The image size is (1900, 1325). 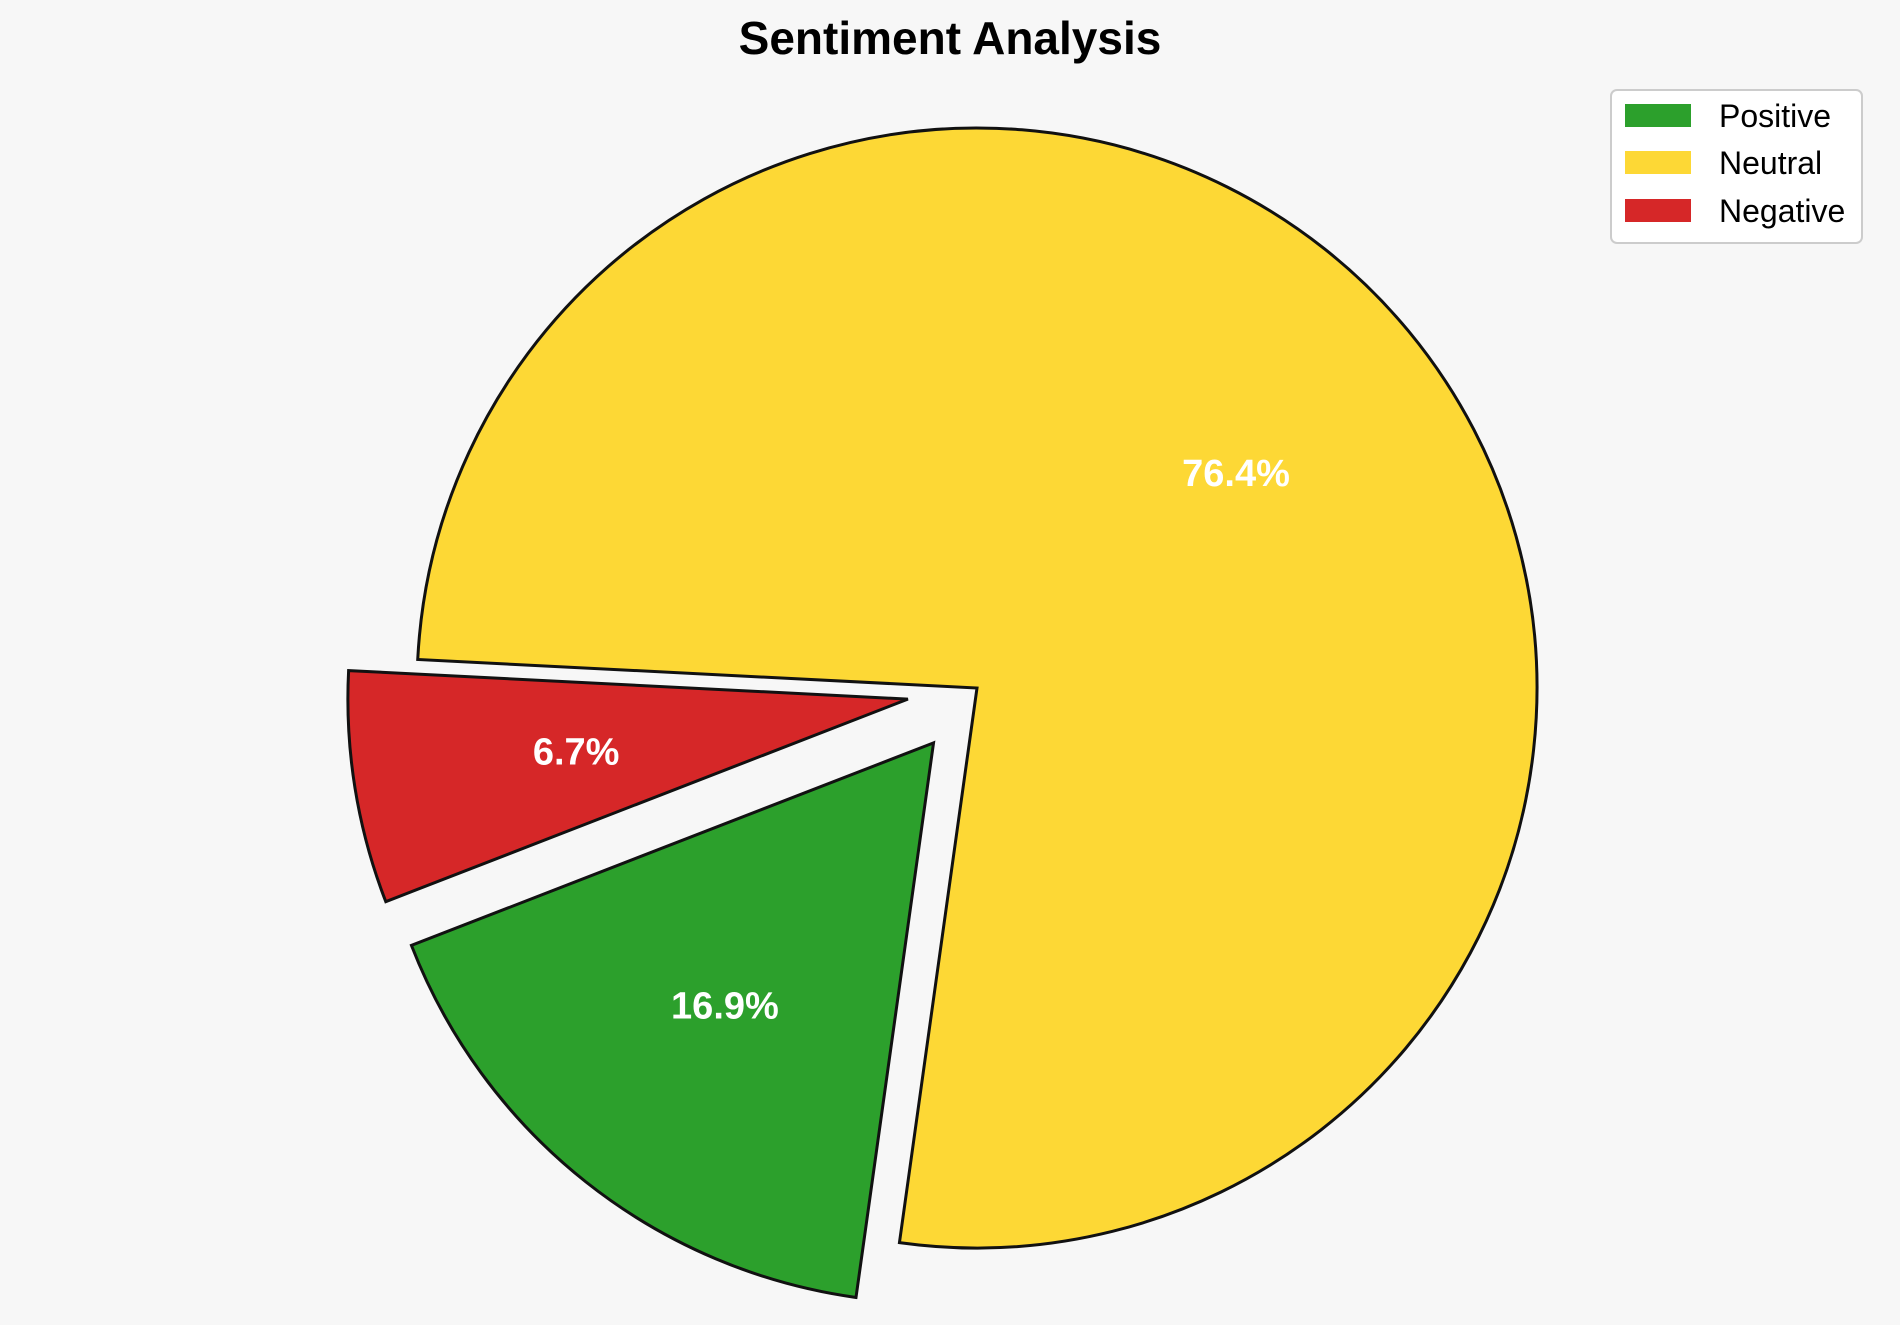 What do you see at coordinates (725, 1006) in the screenshot?
I see `slice-label-positive: 16.9%` at bounding box center [725, 1006].